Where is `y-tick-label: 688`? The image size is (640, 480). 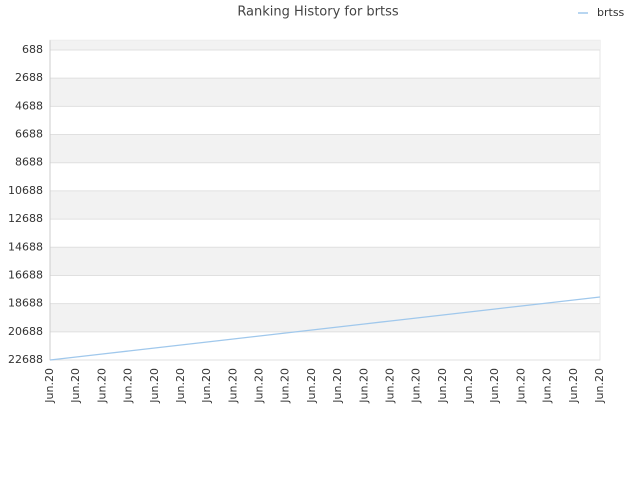 y-tick-label: 688 is located at coordinates (32, 49).